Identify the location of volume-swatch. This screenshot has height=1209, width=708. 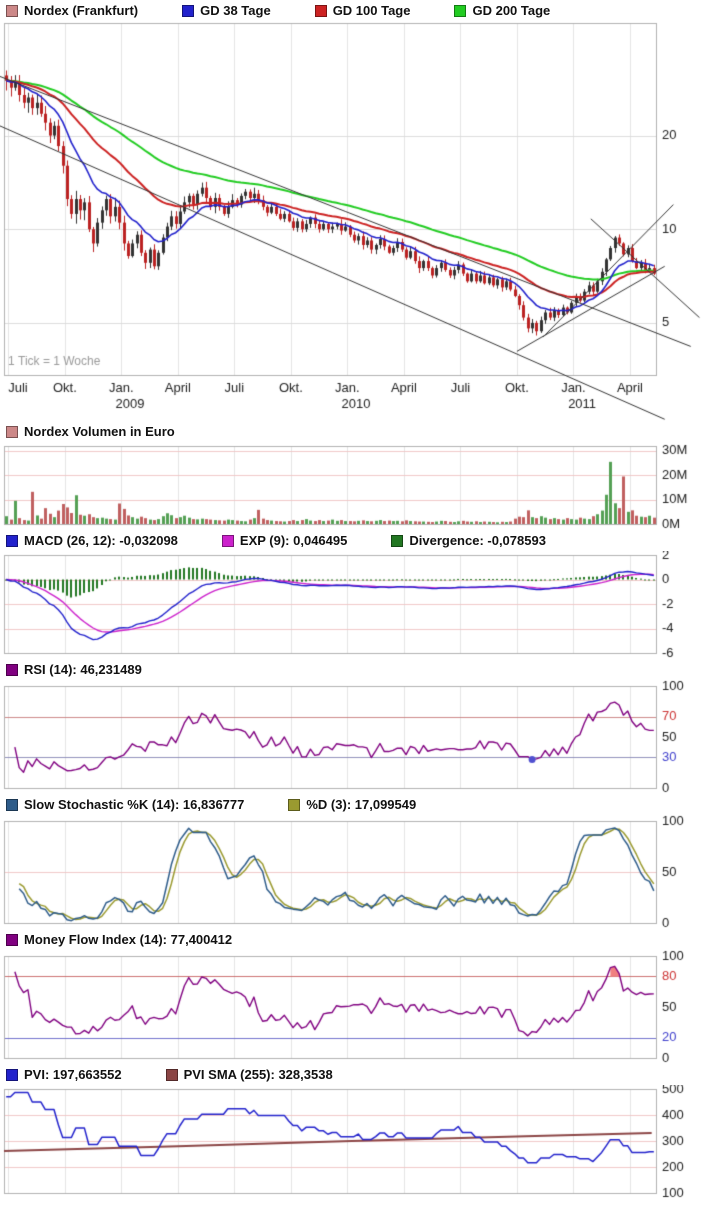
(12, 431).